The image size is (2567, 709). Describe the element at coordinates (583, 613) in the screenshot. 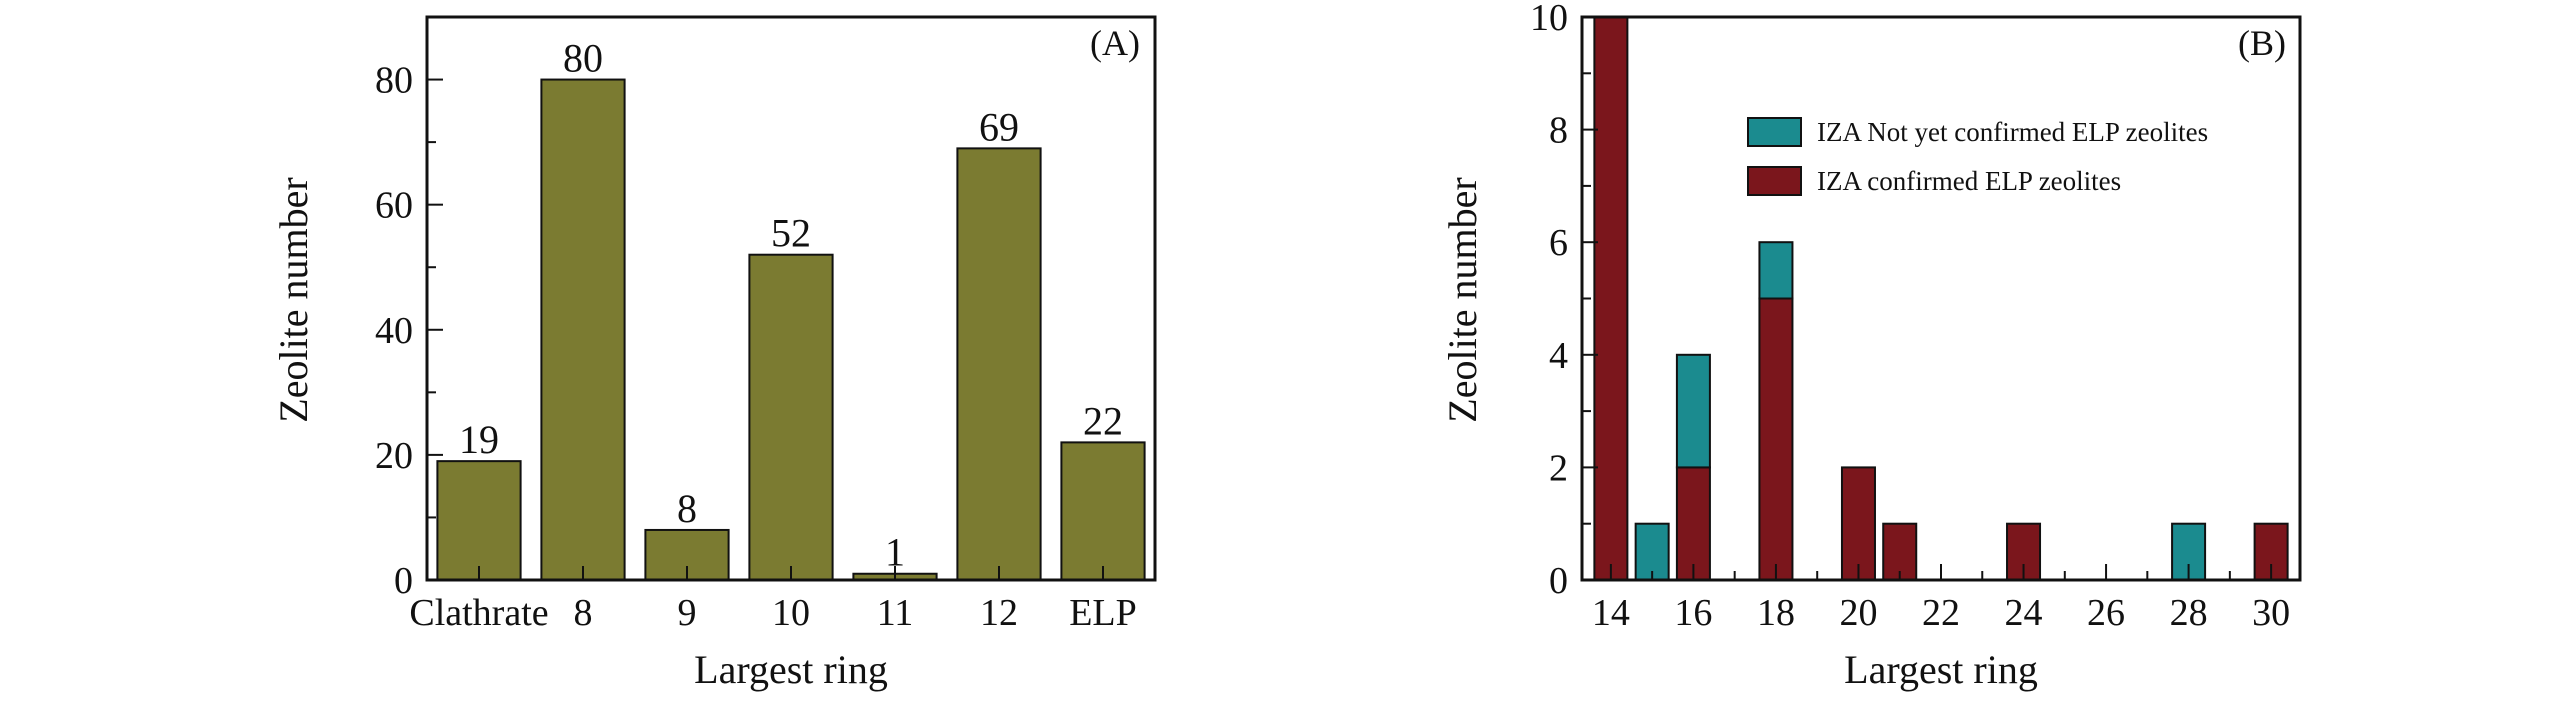

I see `x-tick-label: 8` at that location.